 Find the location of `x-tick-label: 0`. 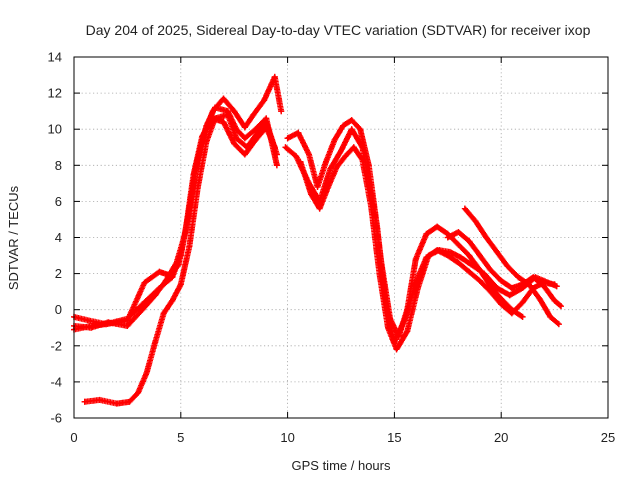

x-tick-label: 0 is located at coordinates (73, 437).